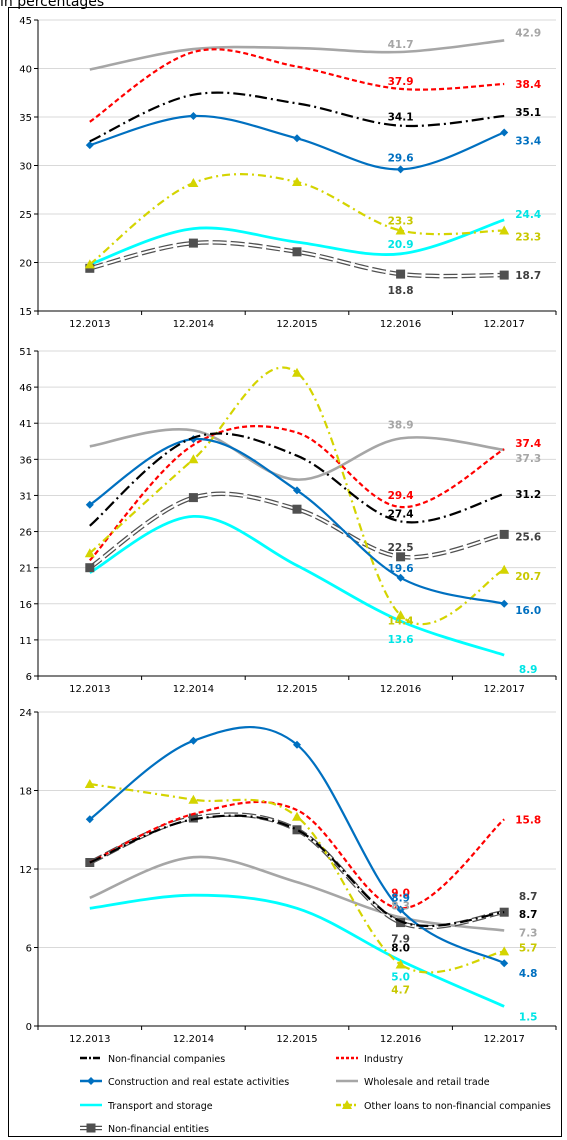 The height and width of the screenshot is (1140, 567). I want to click on data-label: 1.5, so click(528, 1017).